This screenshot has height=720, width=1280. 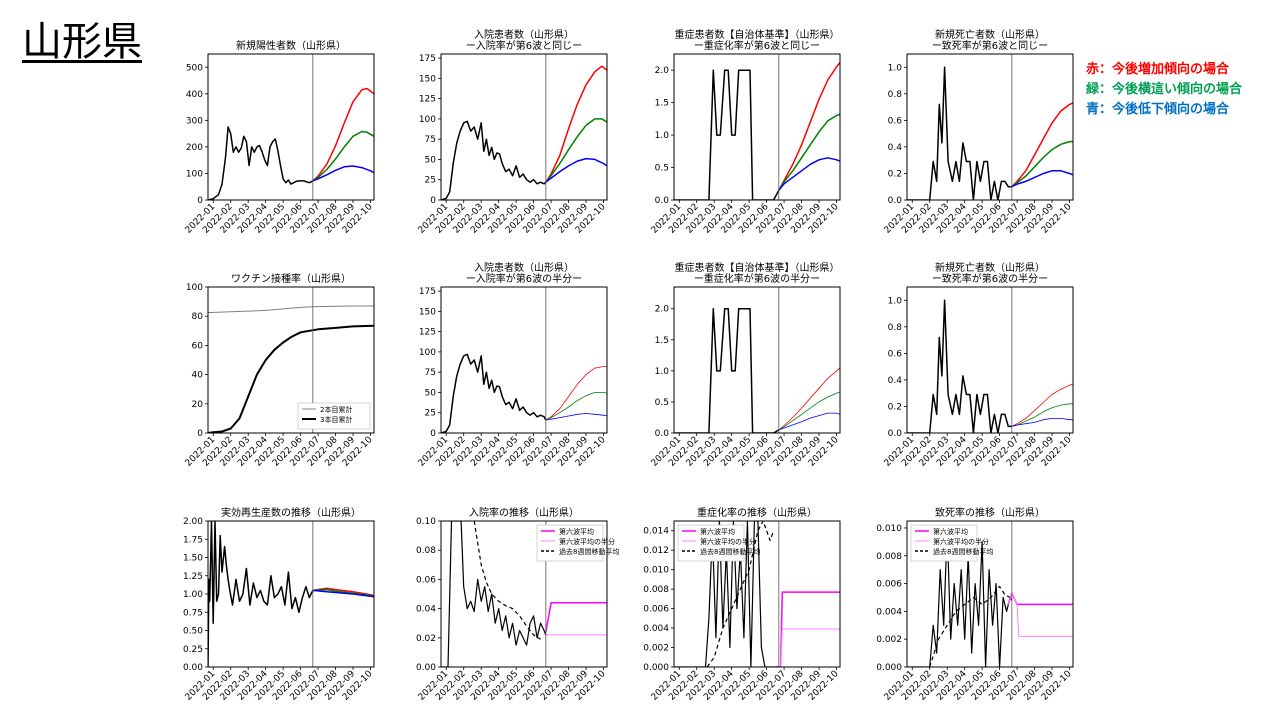 I want to click on y-tick-label: 75, so click(x=430, y=140).